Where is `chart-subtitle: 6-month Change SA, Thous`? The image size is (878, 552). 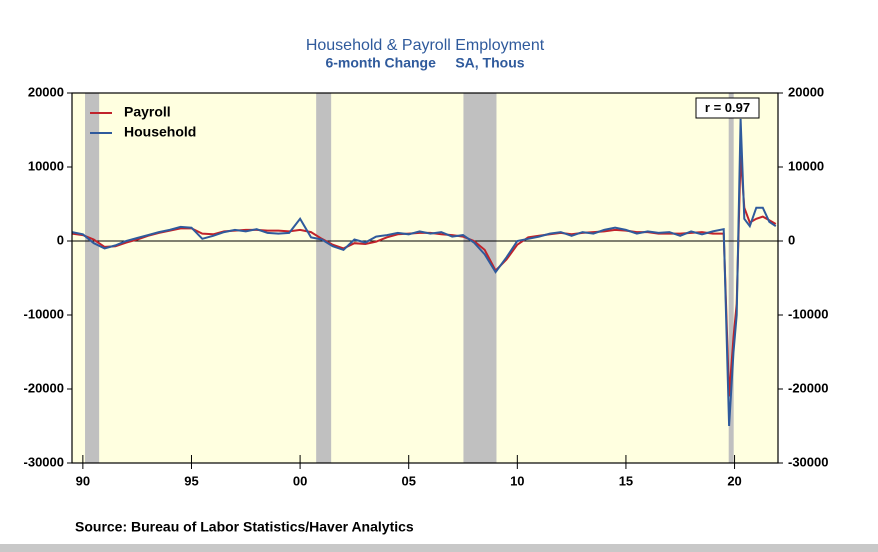 chart-subtitle: 6-month Change SA, Thous is located at coordinates (424, 63).